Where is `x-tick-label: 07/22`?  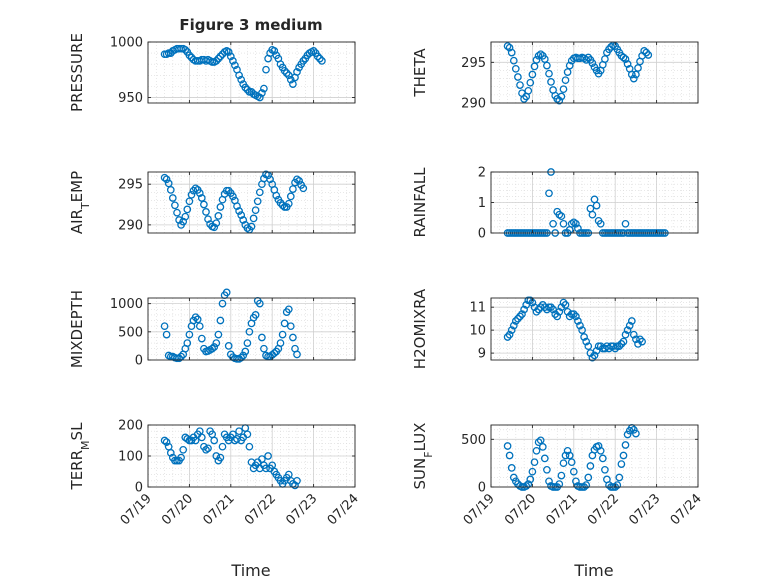 x-tick-label: 07/22 is located at coordinates (603, 509).